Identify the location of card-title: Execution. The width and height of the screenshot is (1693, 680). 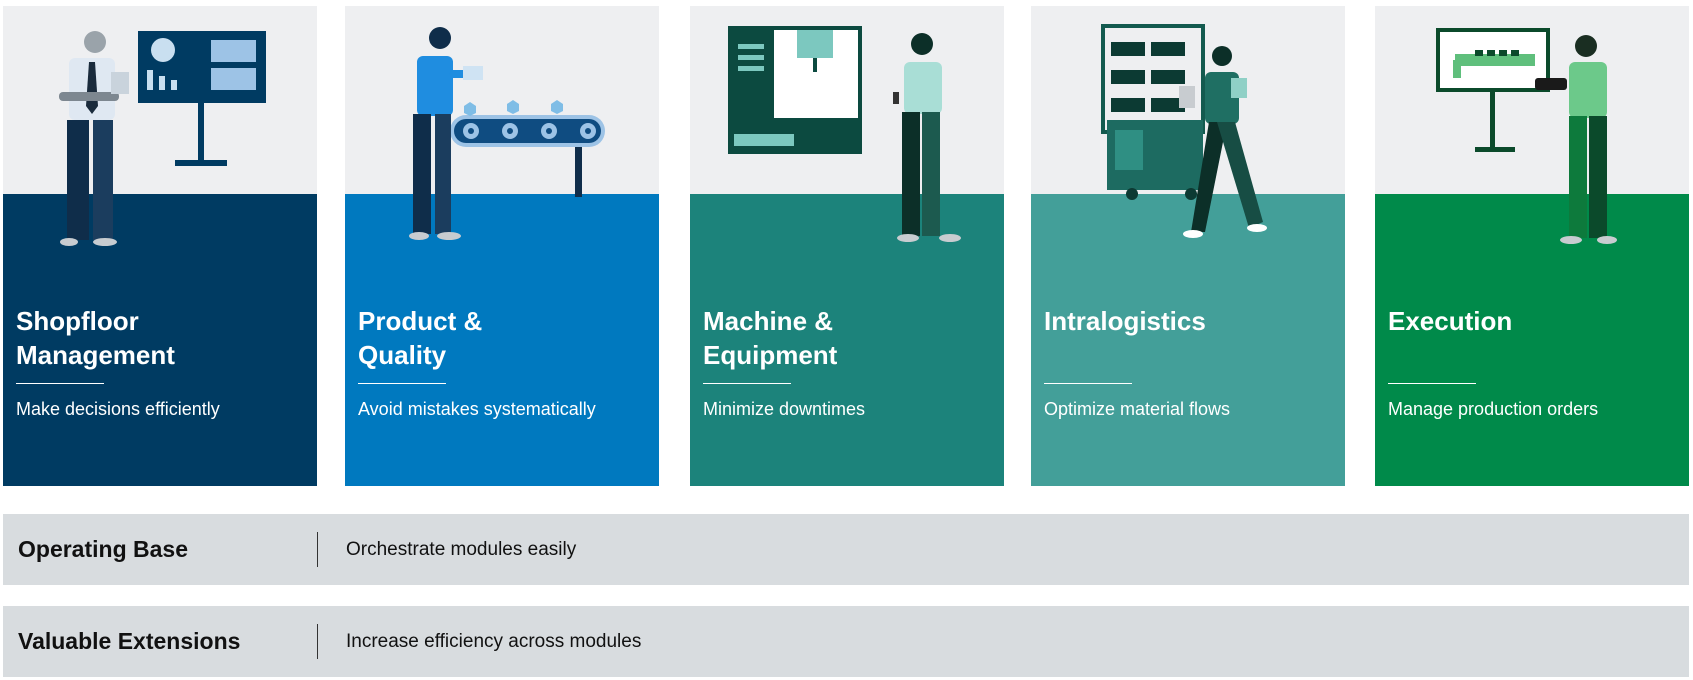
(1450, 321).